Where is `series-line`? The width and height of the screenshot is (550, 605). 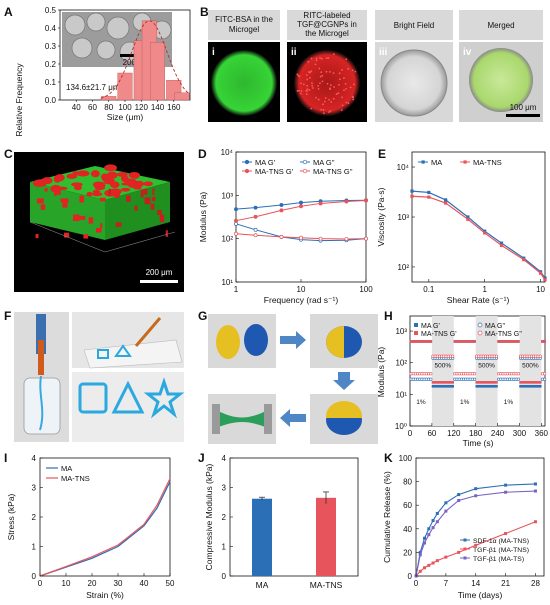
series-line is located at coordinates (105, 527).